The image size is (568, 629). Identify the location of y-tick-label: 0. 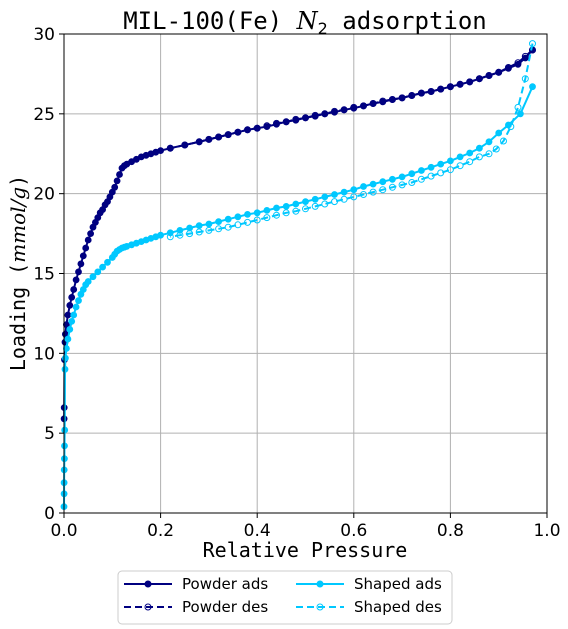
(49, 514).